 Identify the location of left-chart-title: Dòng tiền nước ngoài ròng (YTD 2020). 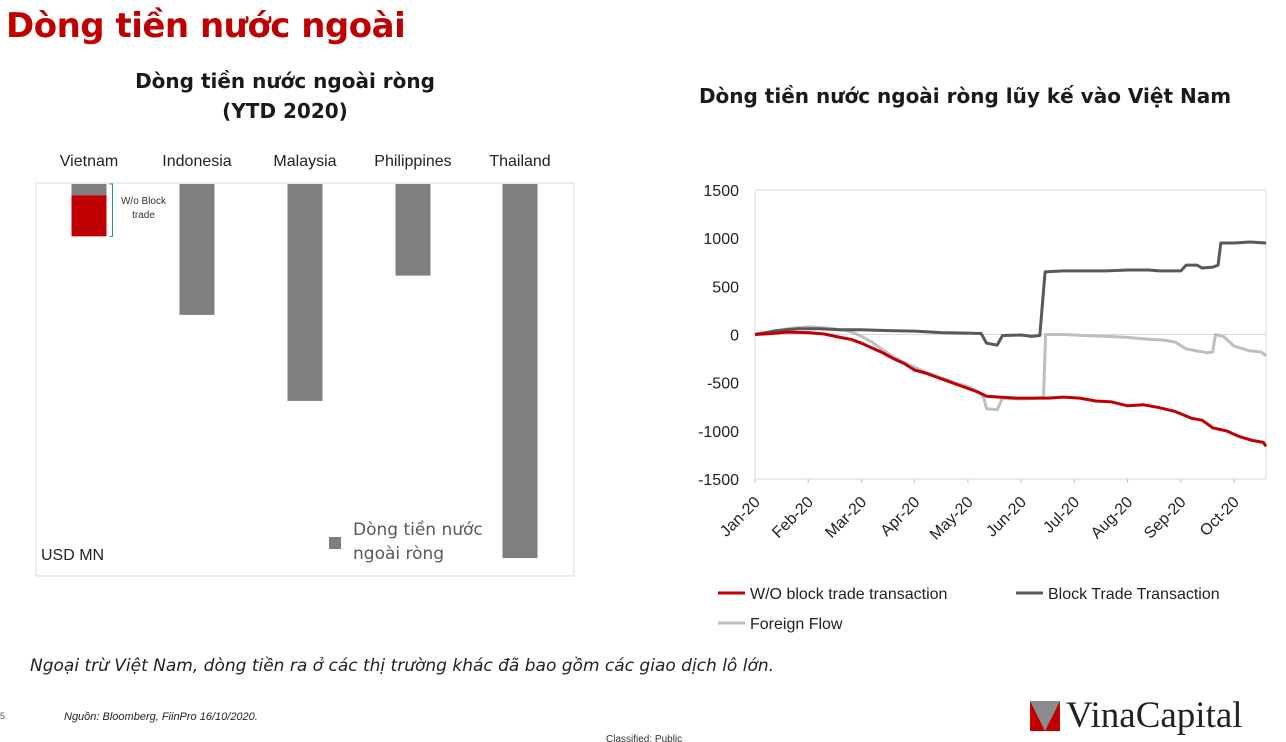
(285, 96).